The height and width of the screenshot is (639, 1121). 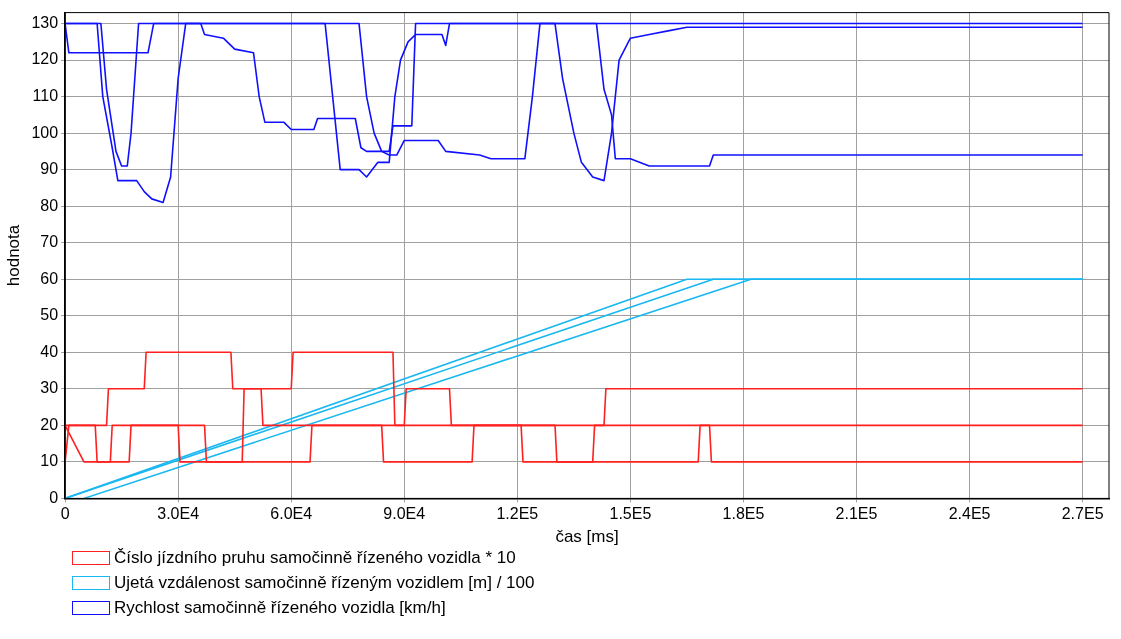 I want to click on x-tick-label: 3.0E4, so click(x=178, y=514).